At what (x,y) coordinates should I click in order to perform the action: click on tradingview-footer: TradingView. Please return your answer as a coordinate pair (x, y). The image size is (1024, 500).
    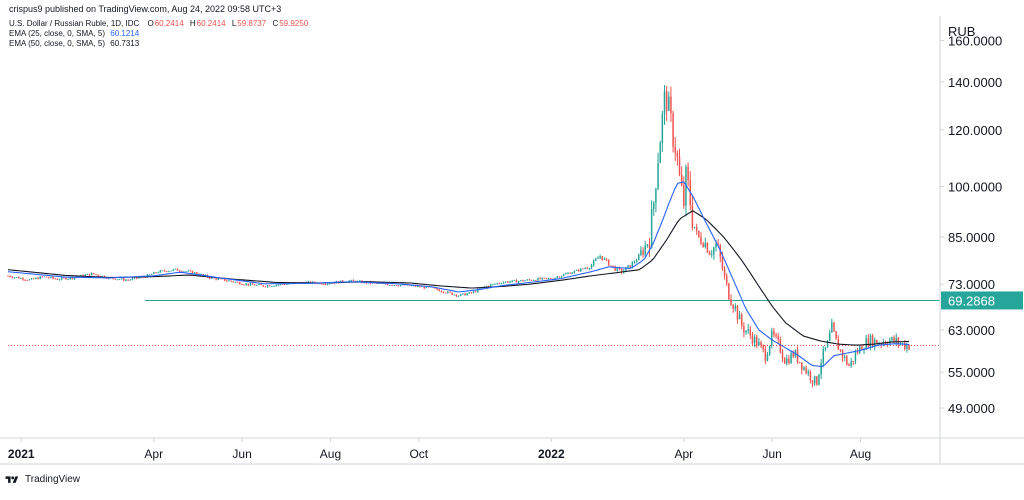
    Looking at the image, I should click on (42, 479).